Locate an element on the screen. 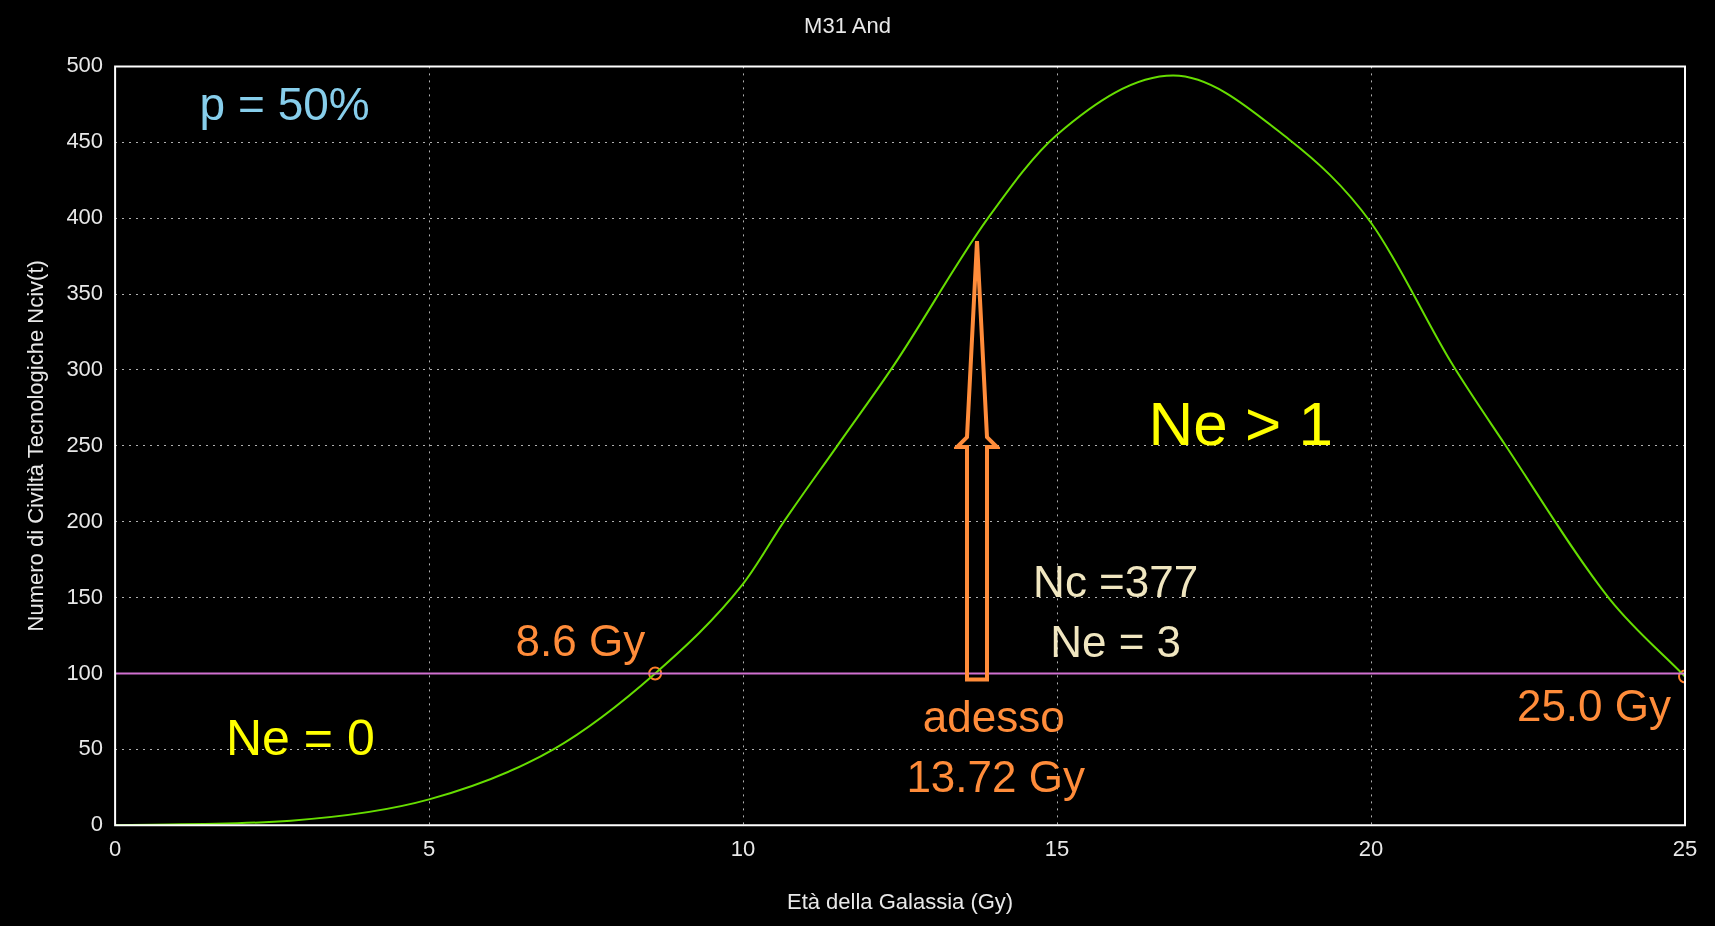 The height and width of the screenshot is (926, 1715). y-tick-label: 50 is located at coordinates (91, 748).